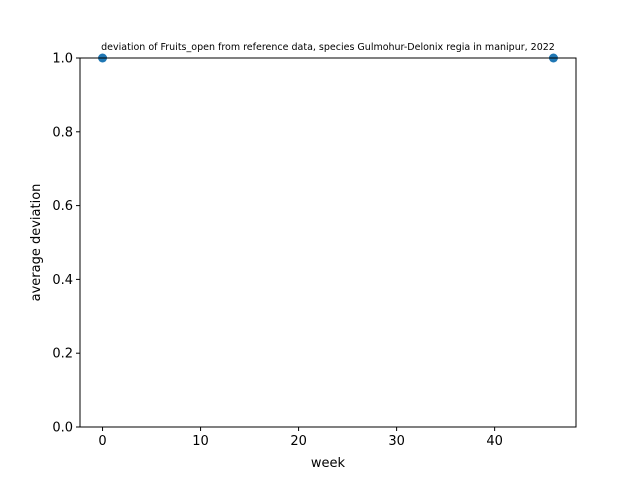 The image size is (640, 480). What do you see at coordinates (494, 441) in the screenshot?
I see `x-tick-label: 40` at bounding box center [494, 441].